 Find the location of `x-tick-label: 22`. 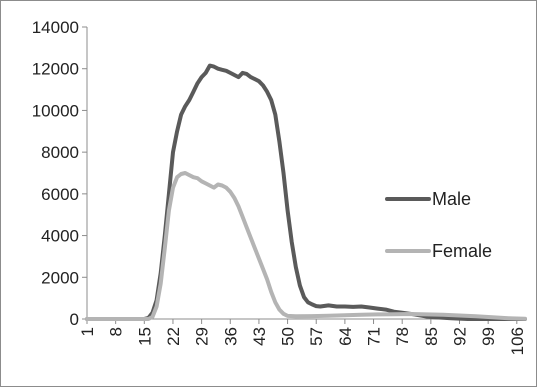

x-tick-label: 22 is located at coordinates (173, 336).